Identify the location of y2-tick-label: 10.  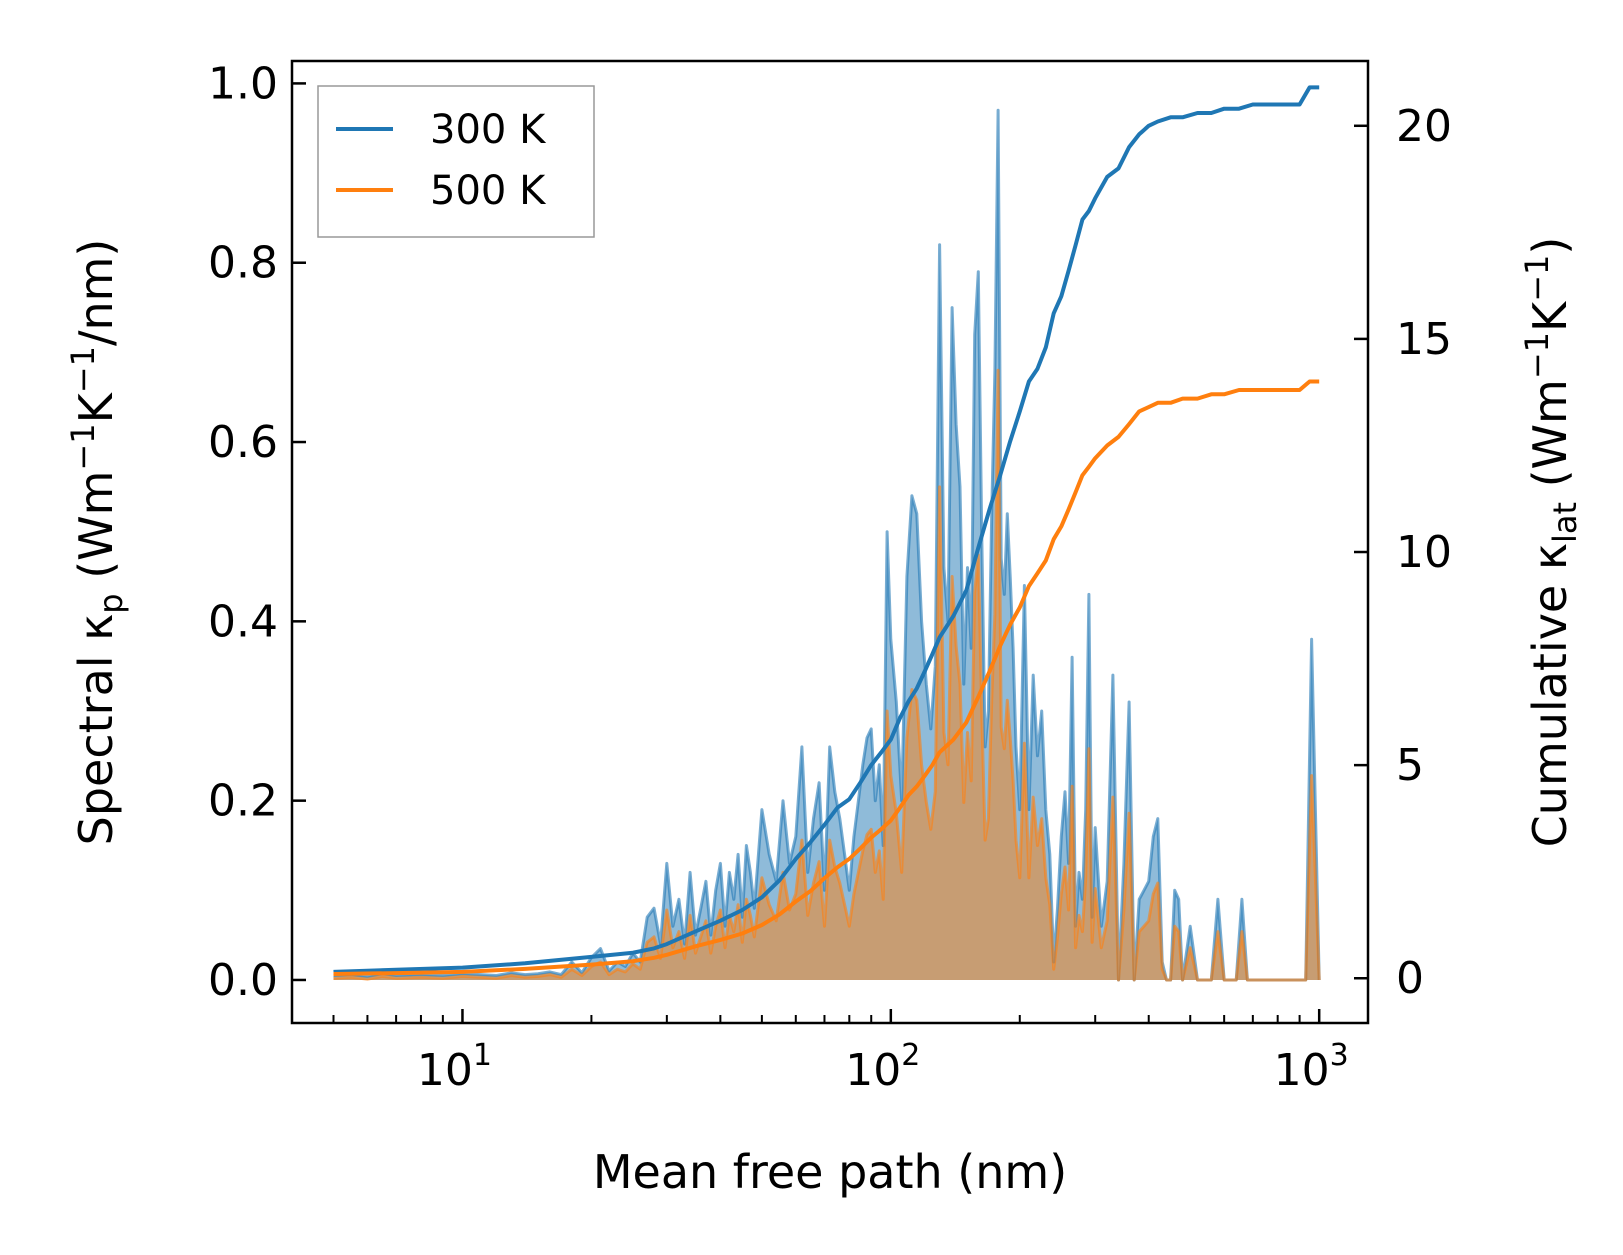
(1424, 552).